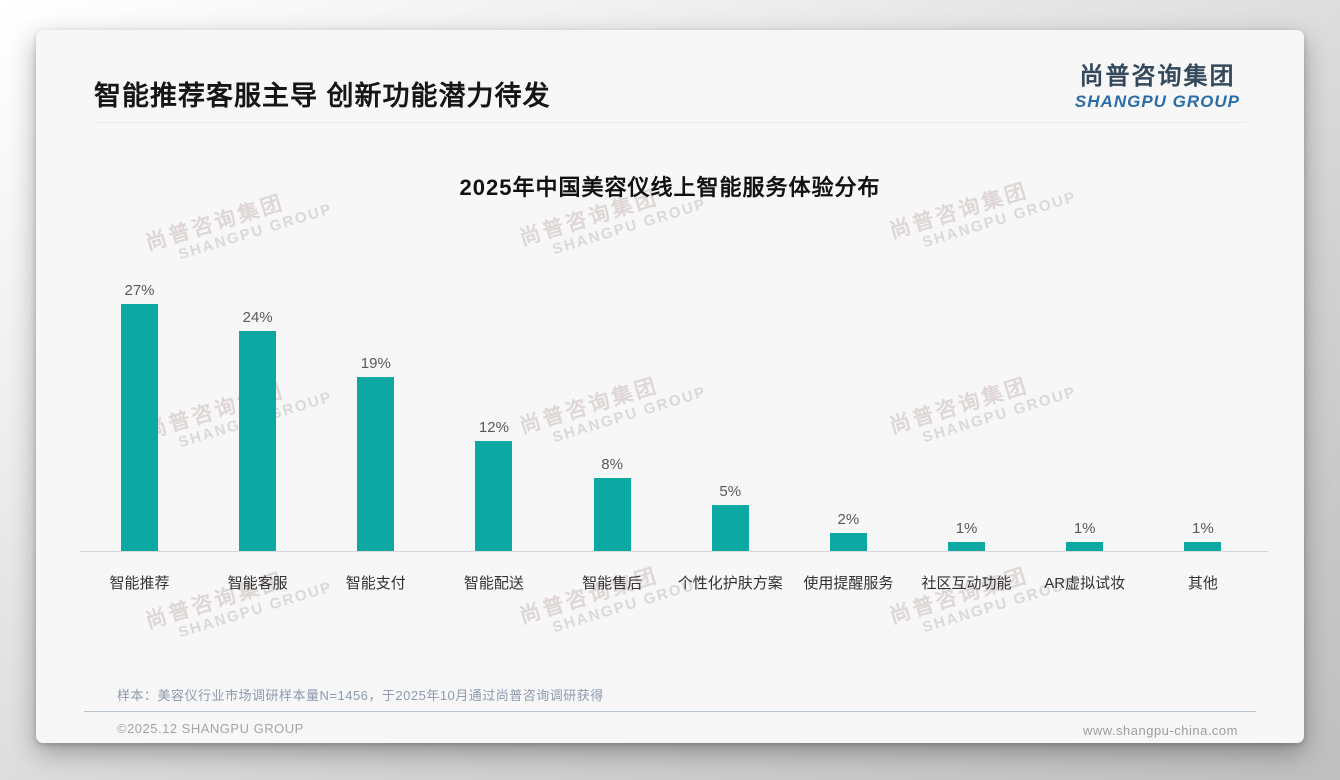 Image resolution: width=1340 pixels, height=780 pixels. What do you see at coordinates (376, 464) in the screenshot?
I see `bar-智能支付` at bounding box center [376, 464].